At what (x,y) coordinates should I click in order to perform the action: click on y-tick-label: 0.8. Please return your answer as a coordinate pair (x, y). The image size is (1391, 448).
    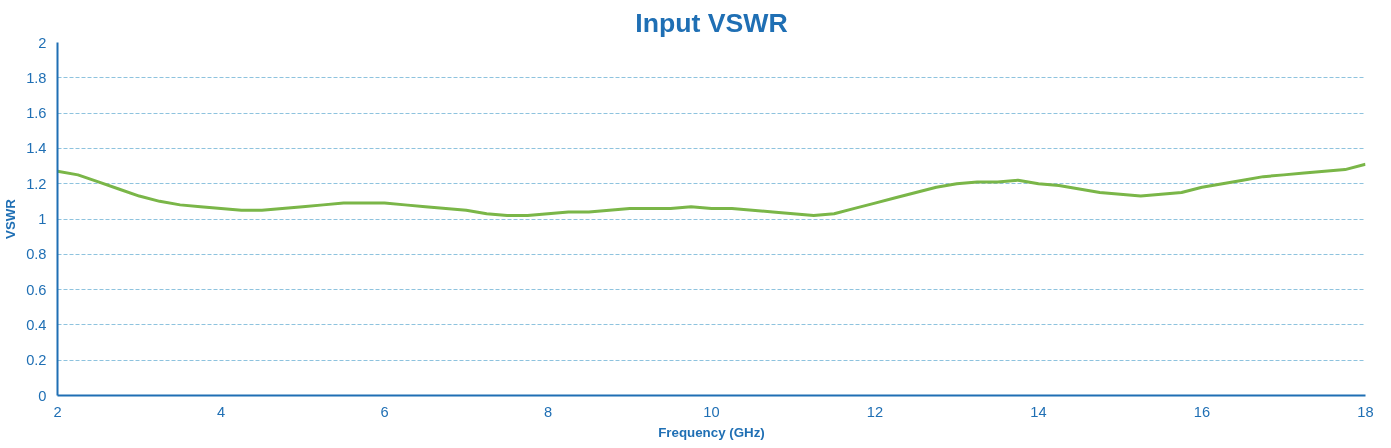
    Looking at the image, I should click on (36, 254).